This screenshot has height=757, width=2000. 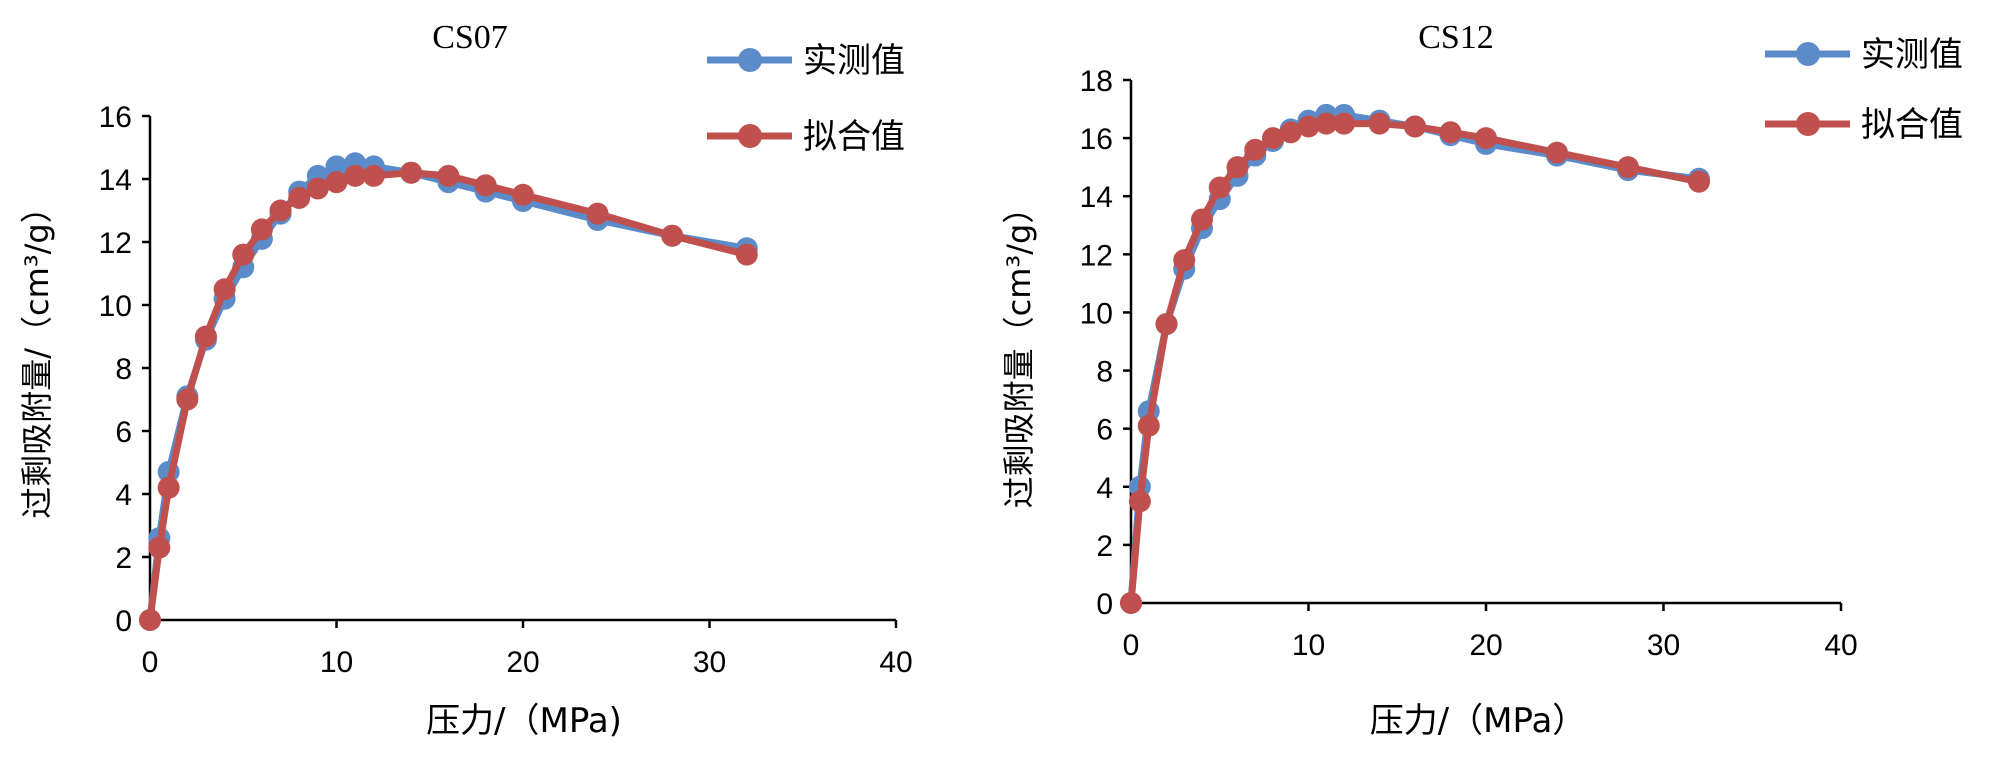 What do you see at coordinates (37, 354) in the screenshot?
I see `y-axis-label: 过剩吸附量/（cm³/g）` at bounding box center [37, 354].